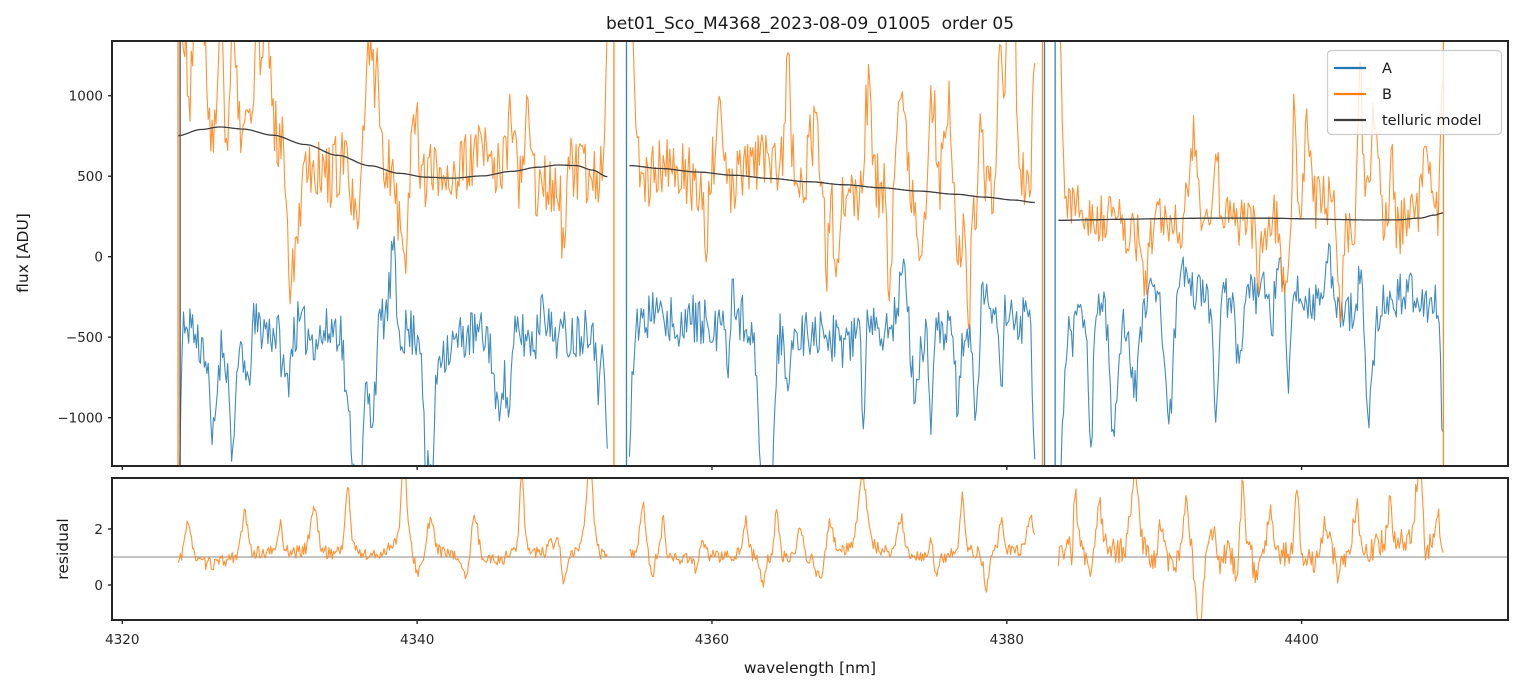  Describe the element at coordinates (86, 97) in the screenshot. I see `flux-y-tick-label: 1000` at that location.